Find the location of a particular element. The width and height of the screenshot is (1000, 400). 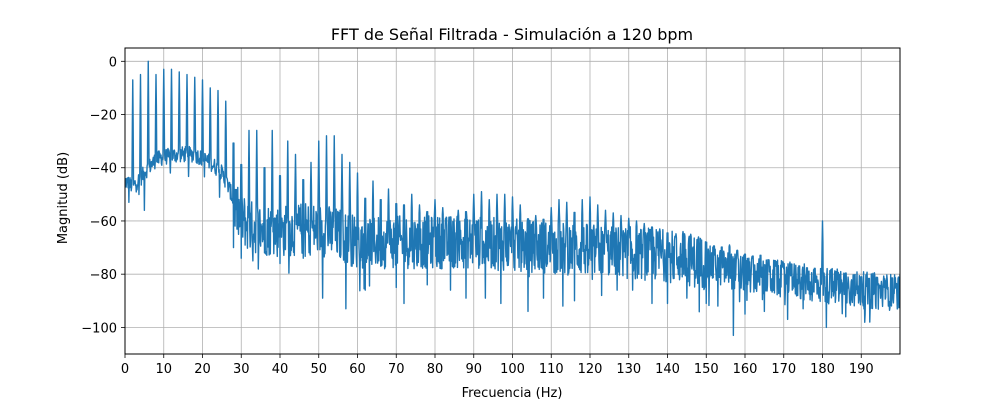

y-axis-label: Magnitud (dB) is located at coordinates (63, 198).